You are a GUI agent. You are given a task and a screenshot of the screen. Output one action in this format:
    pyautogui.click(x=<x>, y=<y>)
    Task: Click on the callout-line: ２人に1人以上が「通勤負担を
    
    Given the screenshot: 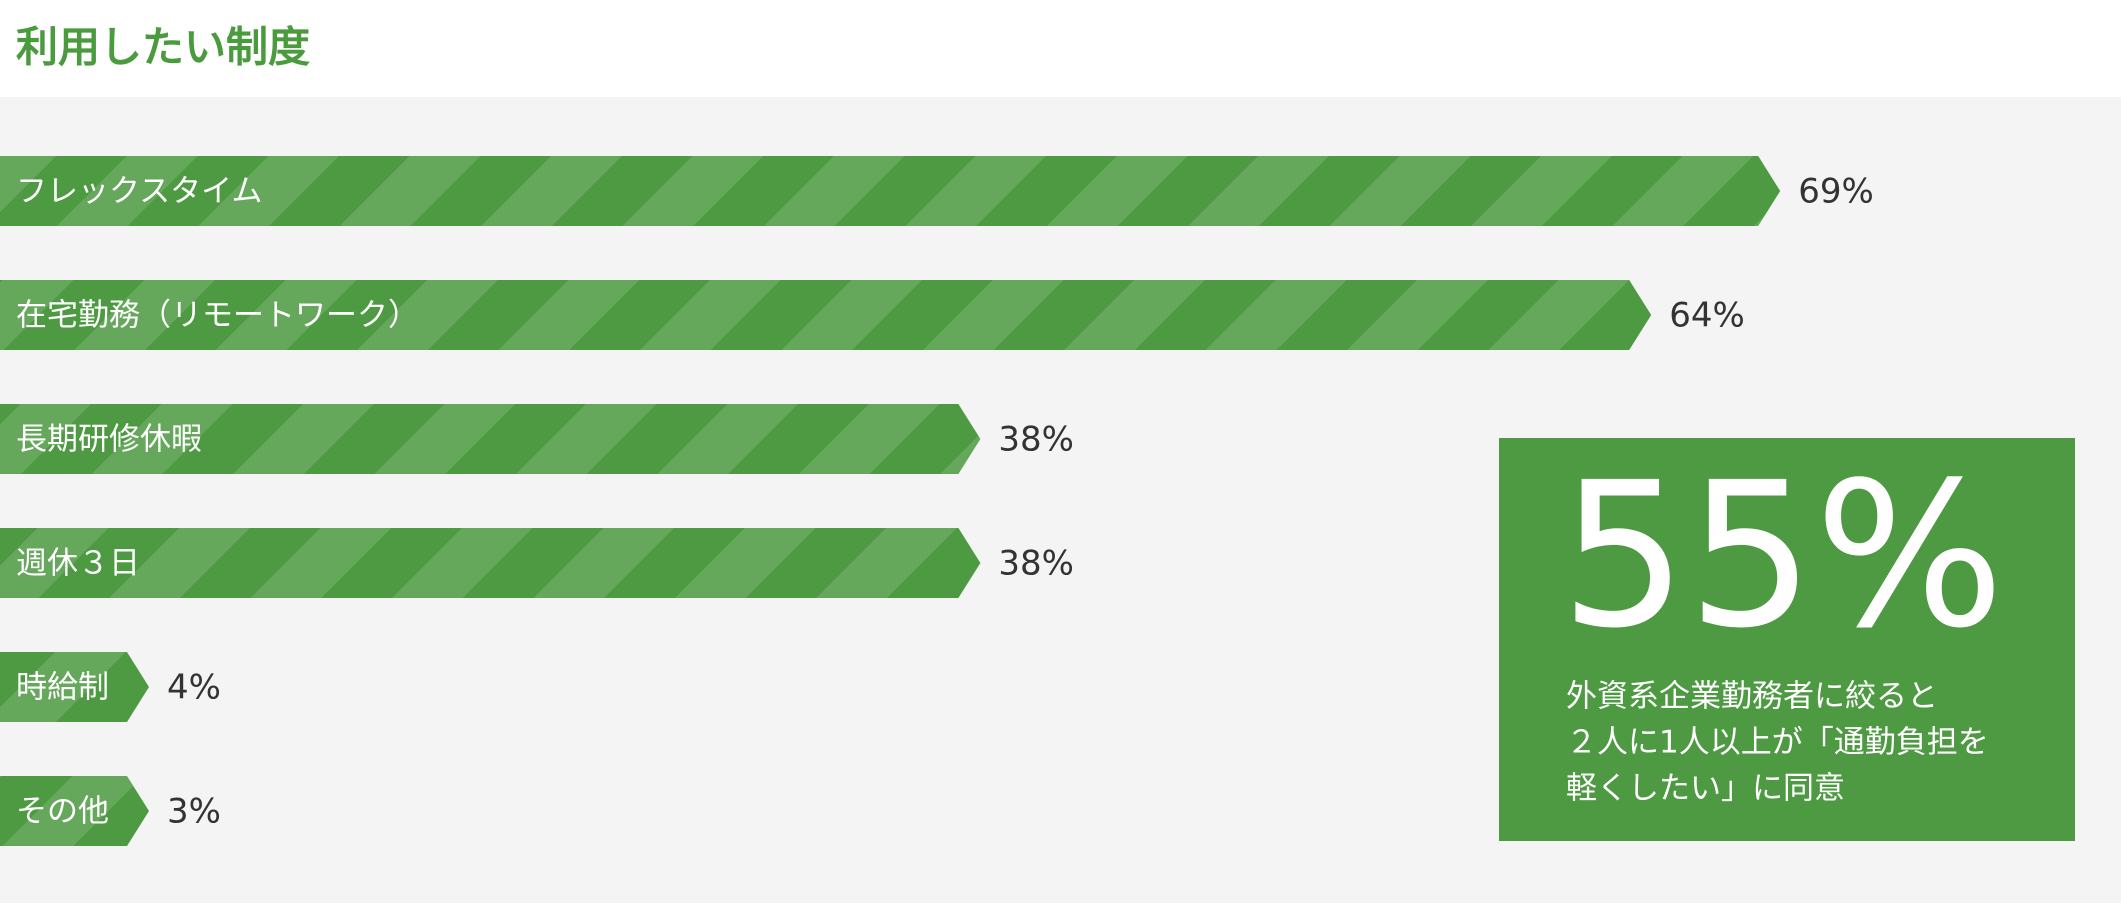 What is the action you would take?
    pyautogui.click(x=1777, y=743)
    